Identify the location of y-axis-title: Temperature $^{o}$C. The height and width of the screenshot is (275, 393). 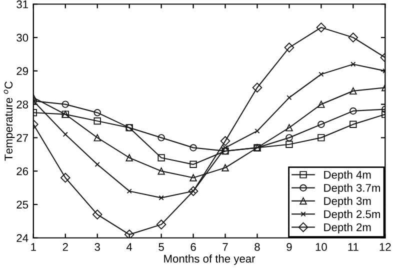
(9, 121).